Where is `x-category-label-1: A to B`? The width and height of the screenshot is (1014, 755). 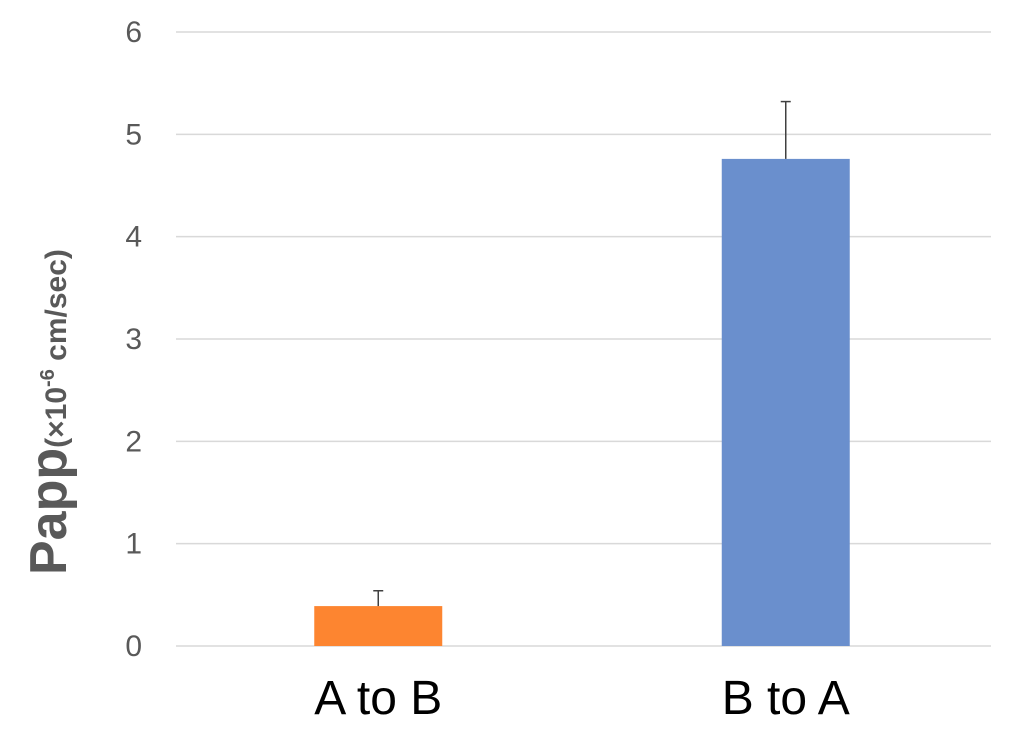 x-category-label-1: A to B is located at coordinates (378, 698).